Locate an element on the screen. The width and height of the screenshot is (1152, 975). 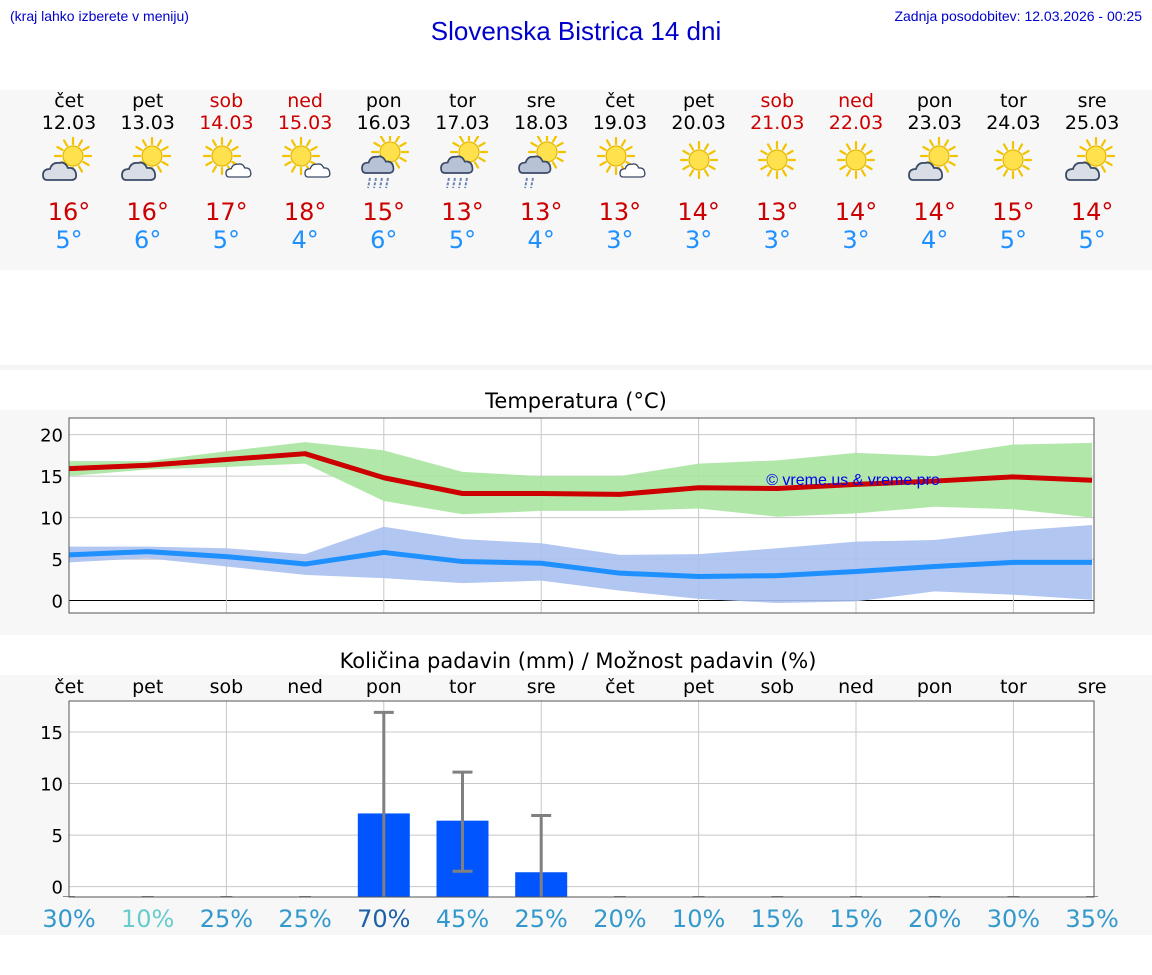
day-date: 25.03 is located at coordinates (1092, 123).